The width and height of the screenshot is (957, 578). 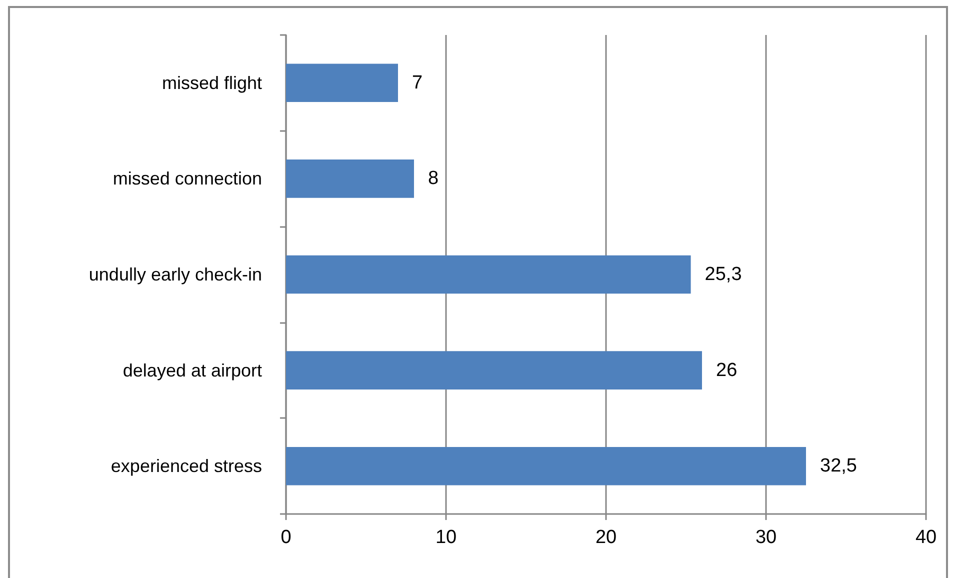 I want to click on y-tick-label: missed flight, so click(x=212, y=82).